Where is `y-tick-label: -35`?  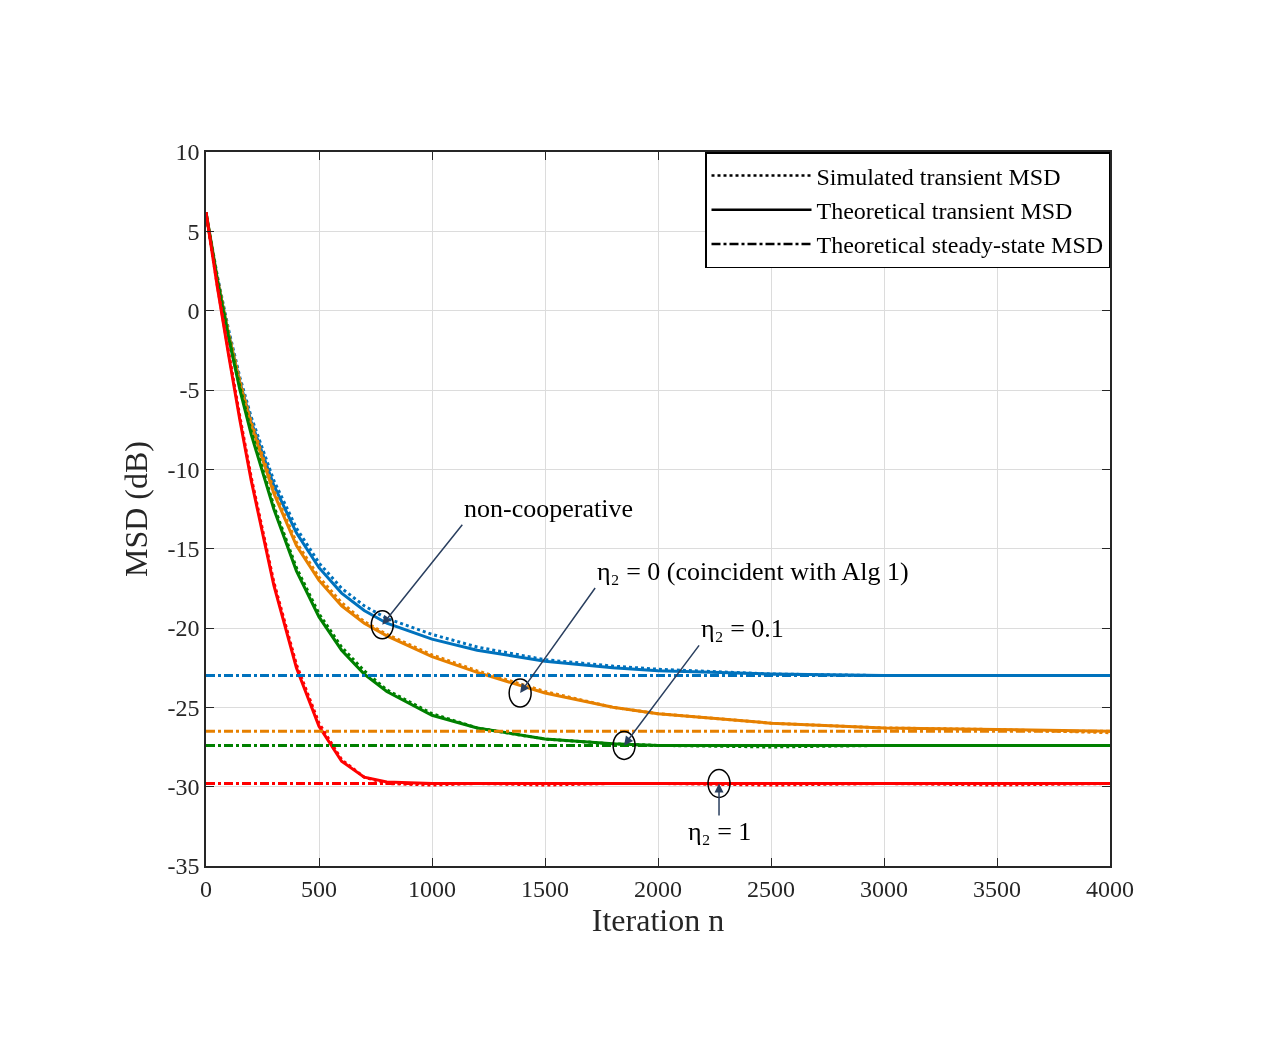
y-tick-label: -35 is located at coordinates (183, 866).